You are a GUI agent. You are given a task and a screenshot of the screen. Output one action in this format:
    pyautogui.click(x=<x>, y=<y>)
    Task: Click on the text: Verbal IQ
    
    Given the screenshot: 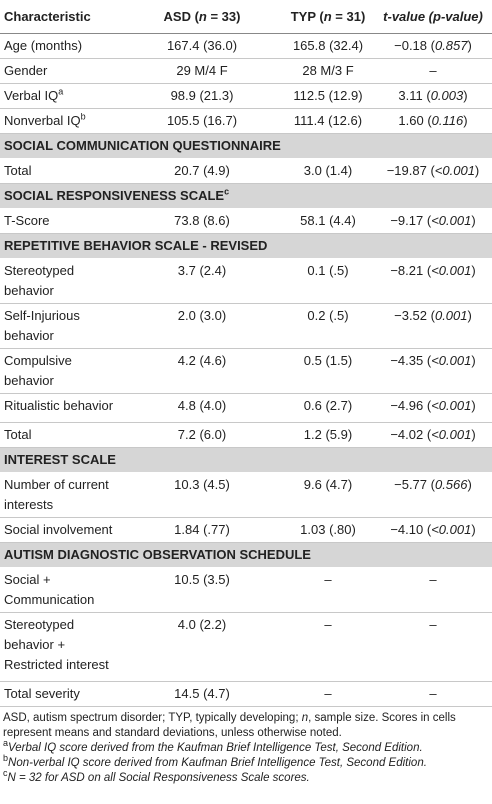 What is the action you would take?
    pyautogui.click(x=31, y=95)
    